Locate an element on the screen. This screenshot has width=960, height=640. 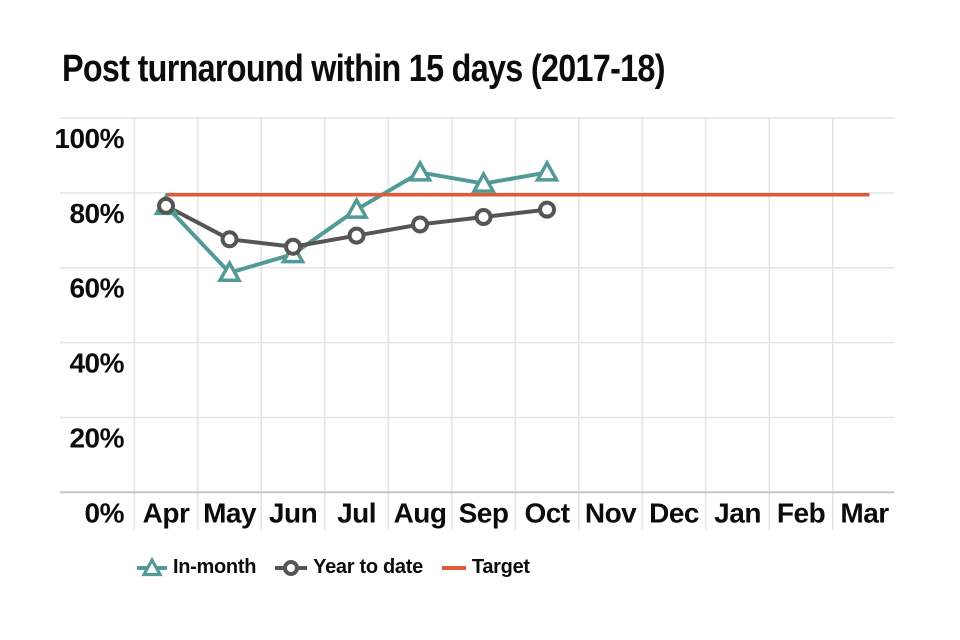
legend-swatch-circle is located at coordinates (291, 567).